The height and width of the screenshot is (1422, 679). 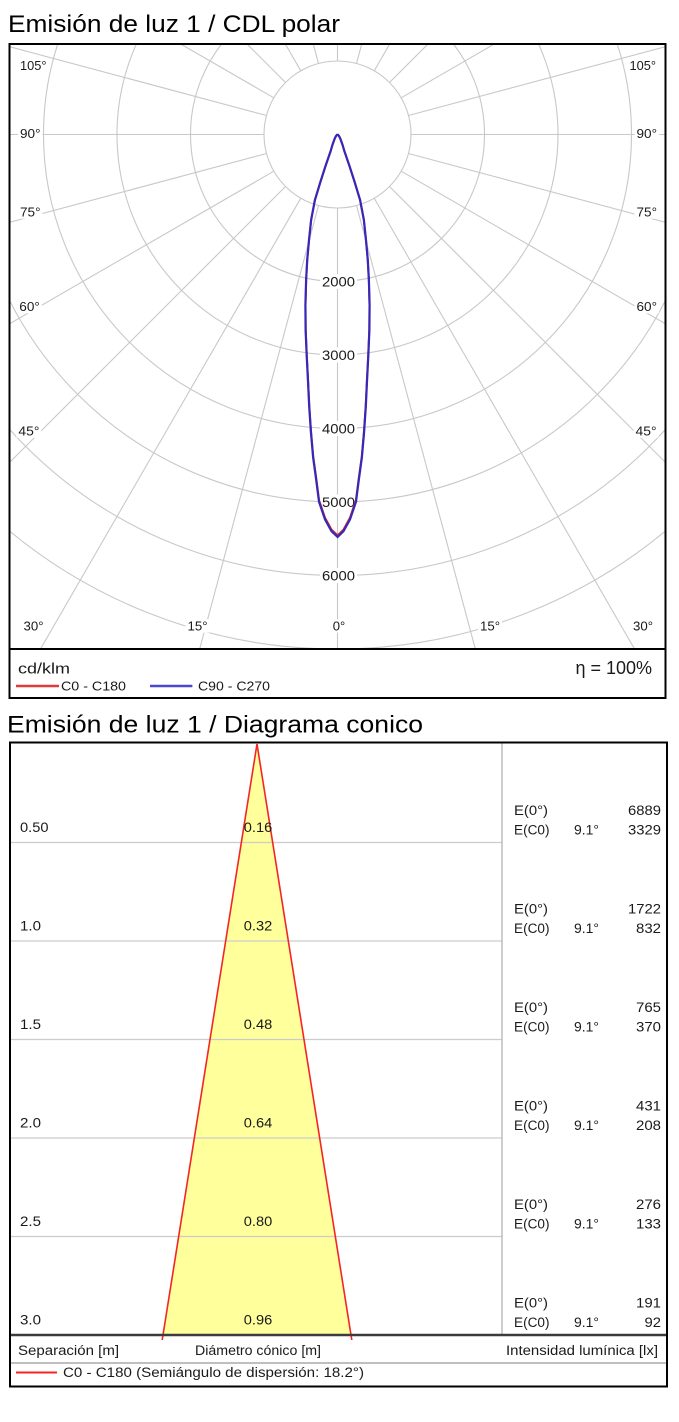 I want to click on svg-text: 1722, so click(x=644, y=908).